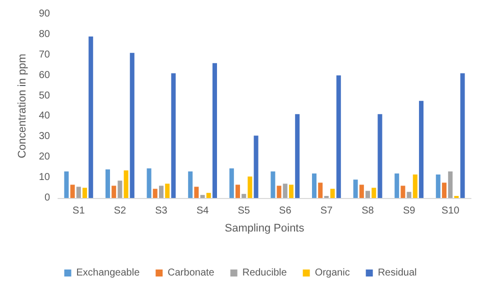 Image resolution: width=481 pixels, height=289 pixels. What do you see at coordinates (44, 116) in the screenshot?
I see `y-tick-label: 40` at bounding box center [44, 116].